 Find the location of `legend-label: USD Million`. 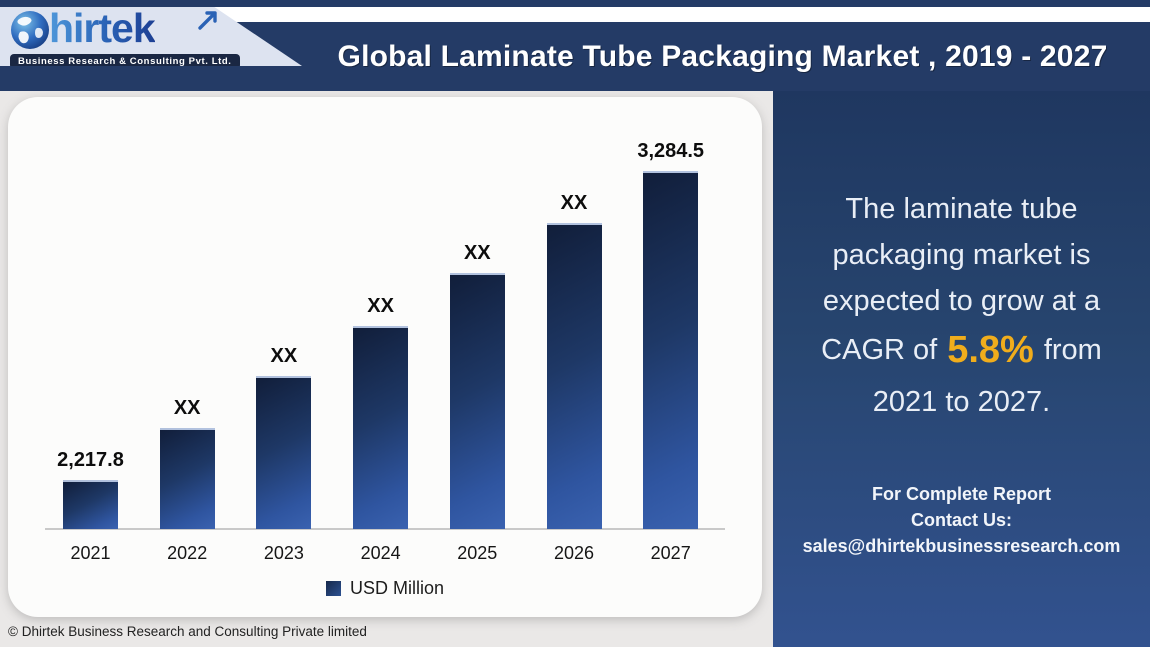

legend-label: USD Million is located at coordinates (397, 588).